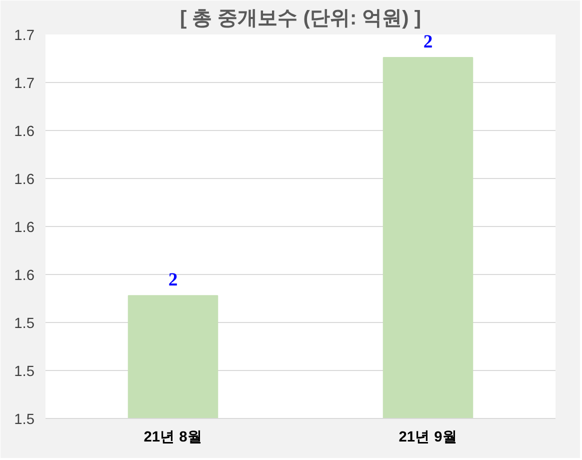 Image resolution: width=582 pixels, height=460 pixels. Describe the element at coordinates (428, 438) in the screenshot. I see `x-tick-label: 21년 9월` at that location.